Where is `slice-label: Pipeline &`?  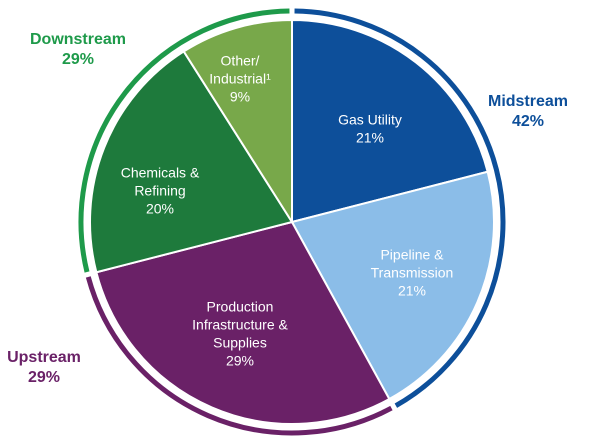 slice-label: Pipeline & is located at coordinates (412, 255).